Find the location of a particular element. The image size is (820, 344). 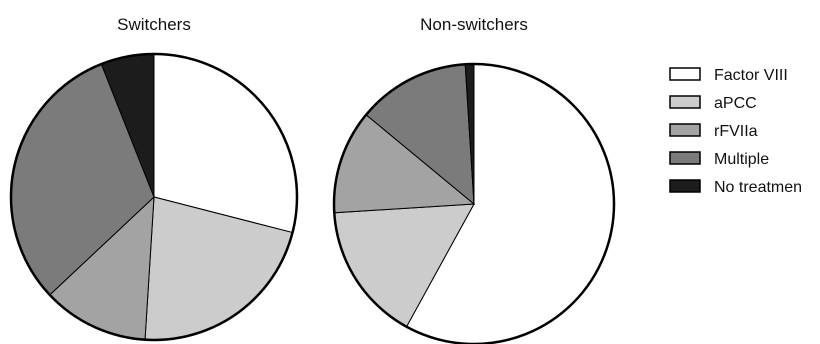

legend-item-no-treatment: No treatmen is located at coordinates (735, 187).